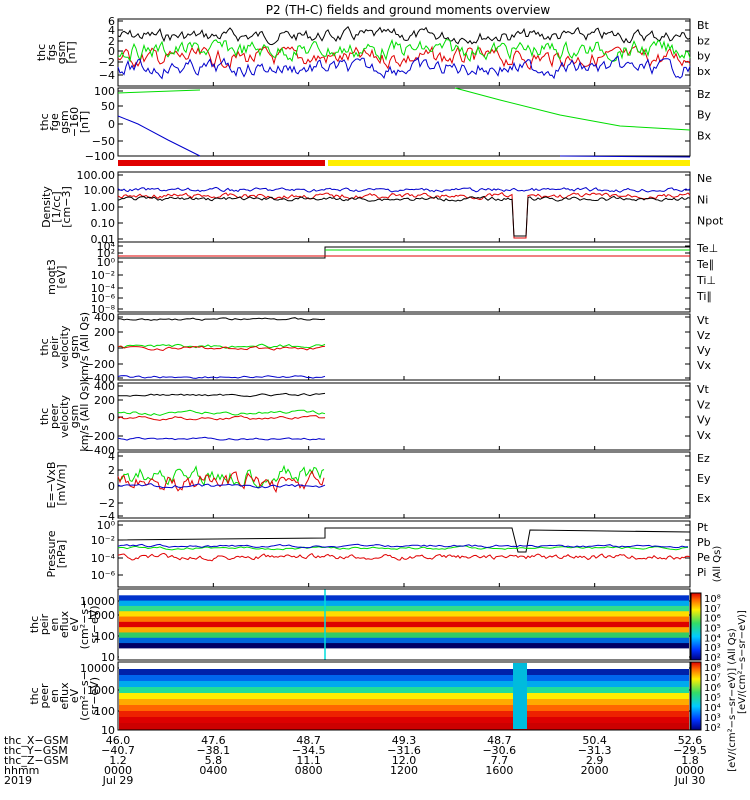  What do you see at coordinates (703, 527) in the screenshot?
I see `legend-pt: Pt` at bounding box center [703, 527].